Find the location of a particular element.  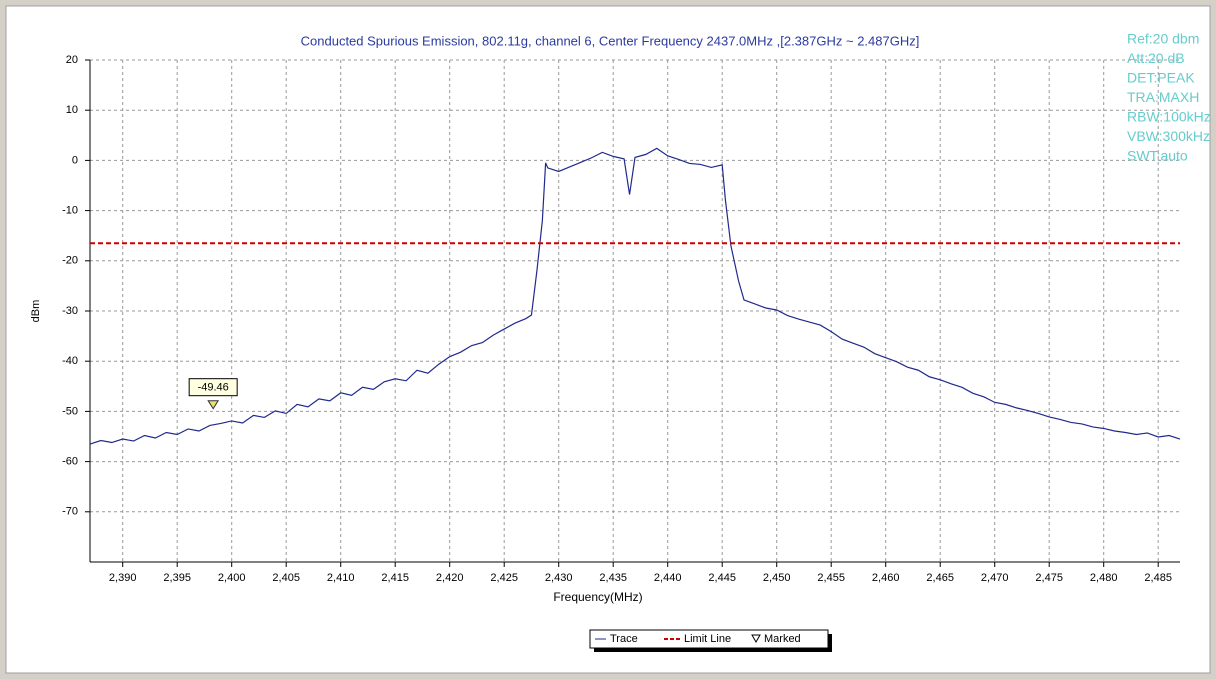

marker-label-box is located at coordinates (213, 387).